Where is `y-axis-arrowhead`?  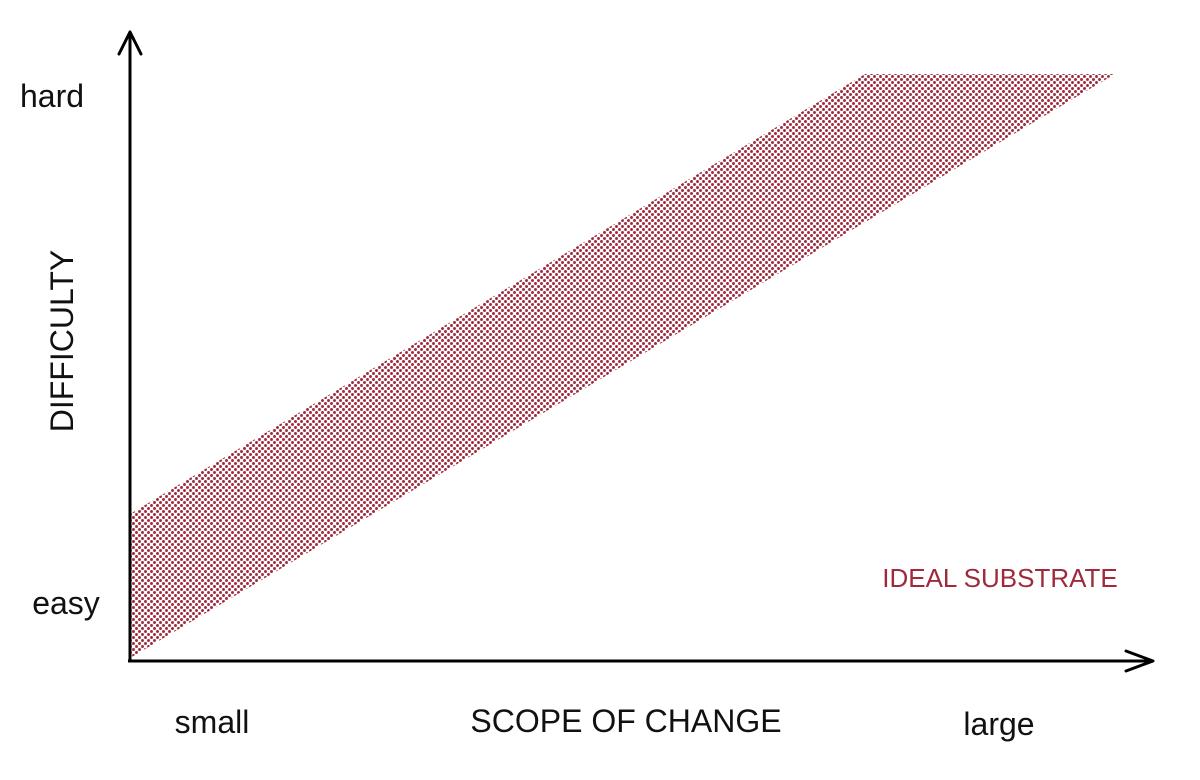 y-axis-arrowhead is located at coordinates (130, 43).